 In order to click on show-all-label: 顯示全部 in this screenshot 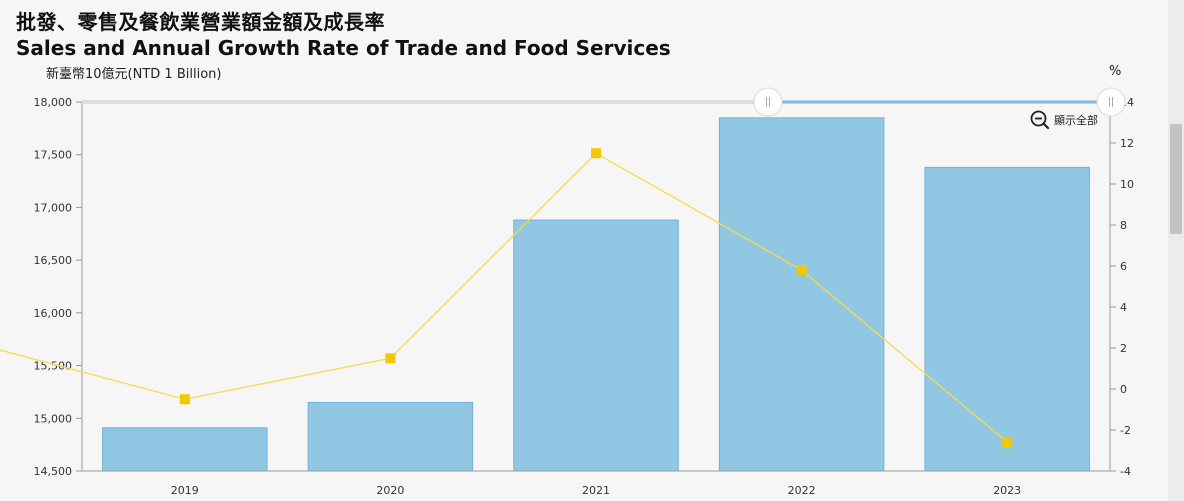, I will do `click(1076, 120)`.